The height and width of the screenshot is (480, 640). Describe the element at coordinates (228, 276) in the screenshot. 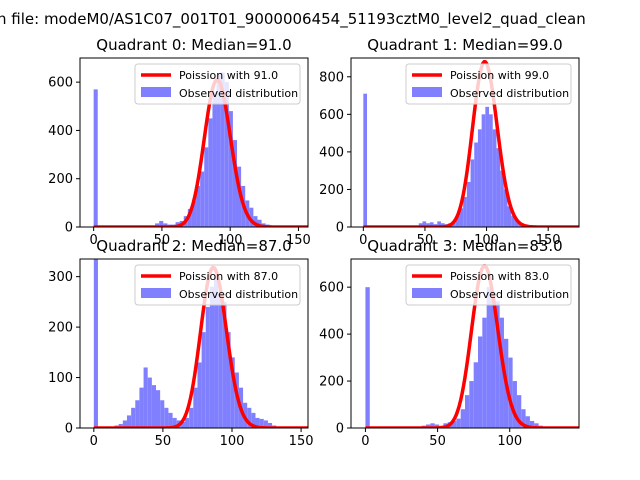

I see `legend-label-poisson: Poission with 87.0` at that location.